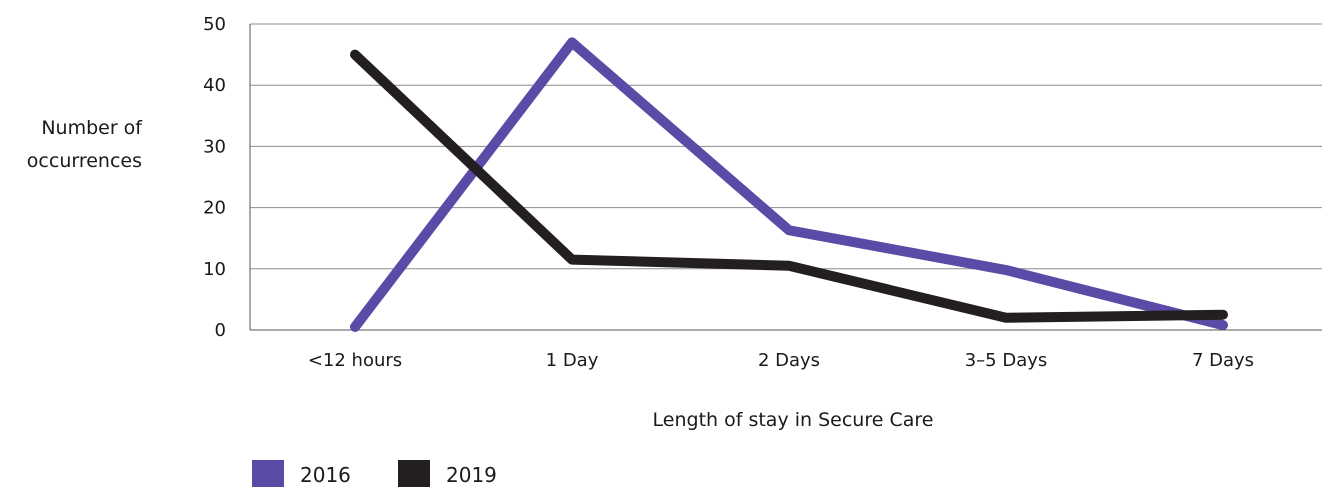 This screenshot has height=488, width=1340. What do you see at coordinates (793, 420) in the screenshot?
I see `x-axis-label: Length of stay in Secure Care` at bounding box center [793, 420].